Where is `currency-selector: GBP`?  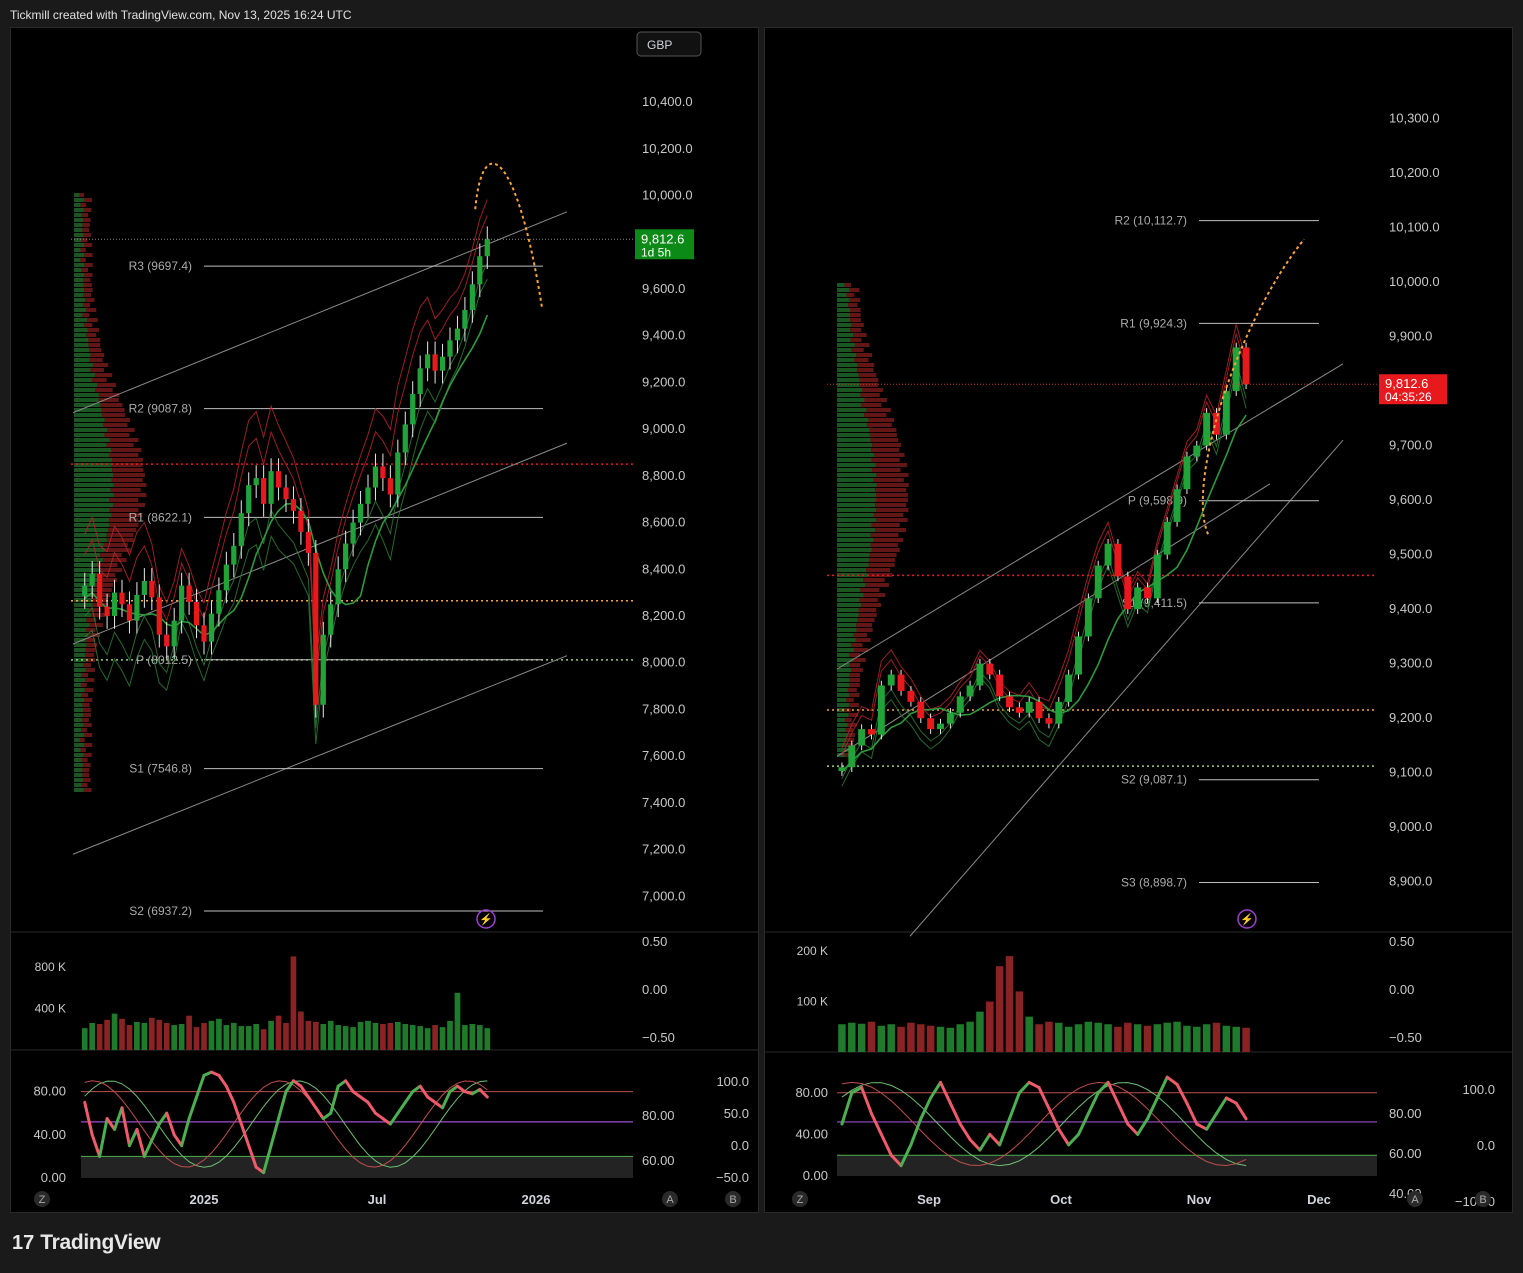
currency-selector: GBP is located at coordinates (669, 44).